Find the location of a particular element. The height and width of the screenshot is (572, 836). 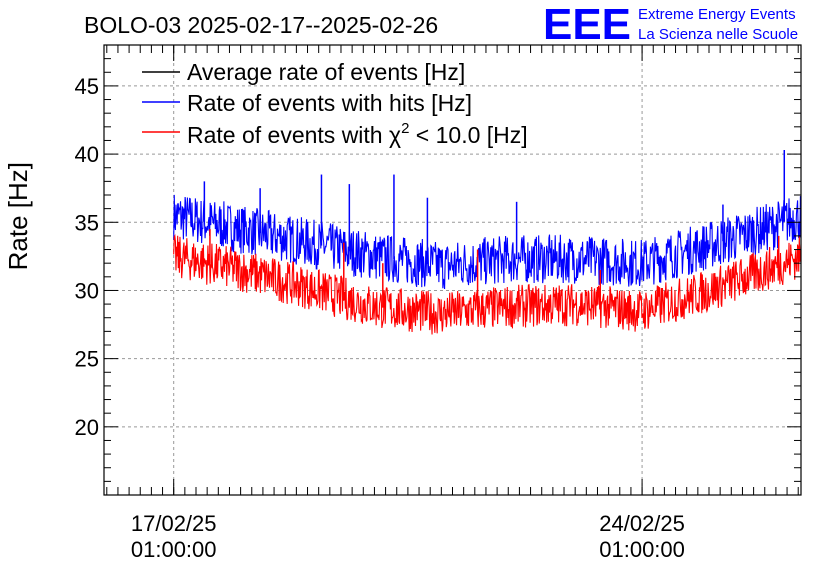

legend-entry-hits: Rate of events with hits [Hz] is located at coordinates (329, 103).